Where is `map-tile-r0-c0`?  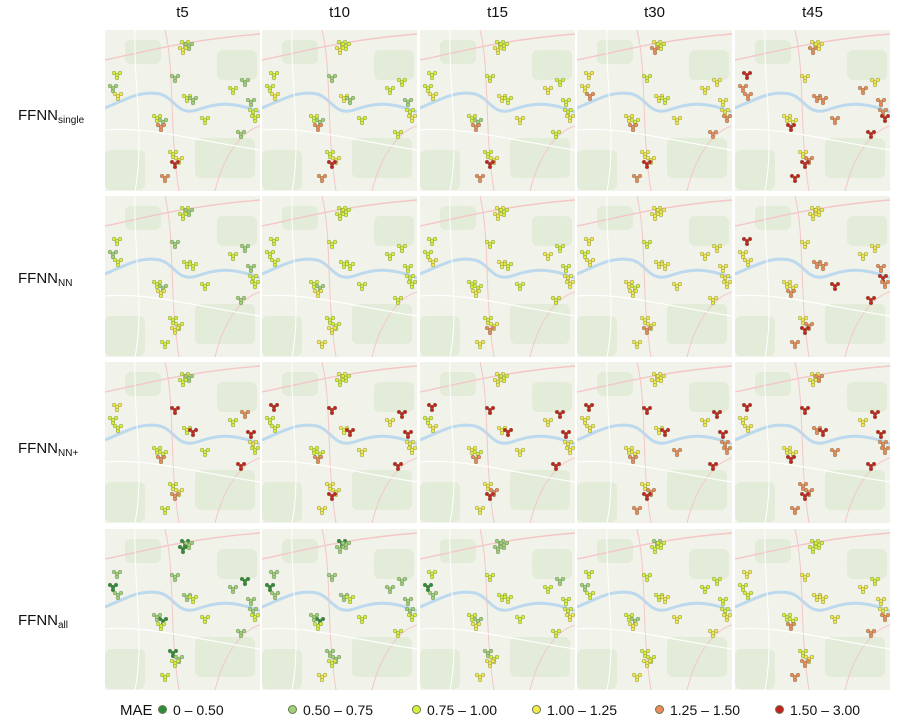 map-tile-r0-c0 is located at coordinates (182, 110).